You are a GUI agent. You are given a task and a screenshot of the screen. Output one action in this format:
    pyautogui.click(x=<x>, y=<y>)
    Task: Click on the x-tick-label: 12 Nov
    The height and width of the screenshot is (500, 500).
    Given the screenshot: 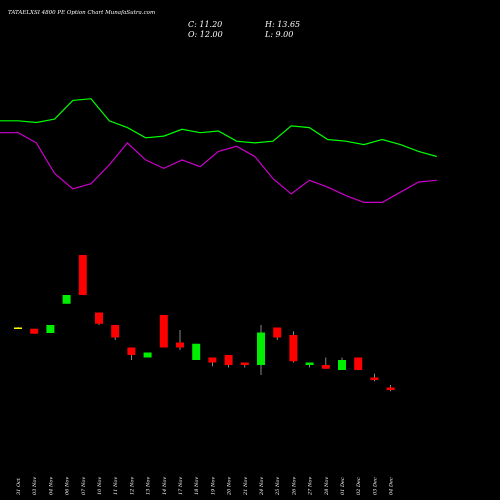 What is the action you would take?
    pyautogui.click(x=132, y=486)
    